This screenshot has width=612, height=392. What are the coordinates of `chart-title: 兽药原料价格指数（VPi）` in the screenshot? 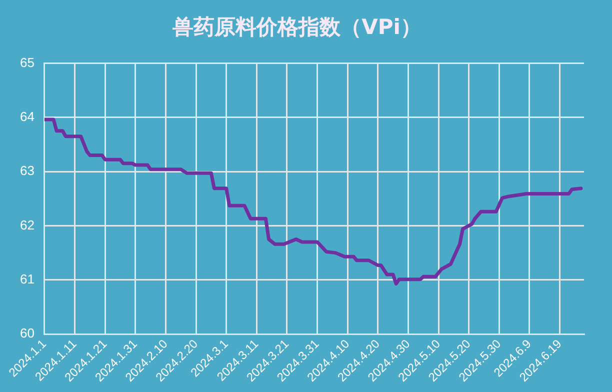 It's located at (297, 27).